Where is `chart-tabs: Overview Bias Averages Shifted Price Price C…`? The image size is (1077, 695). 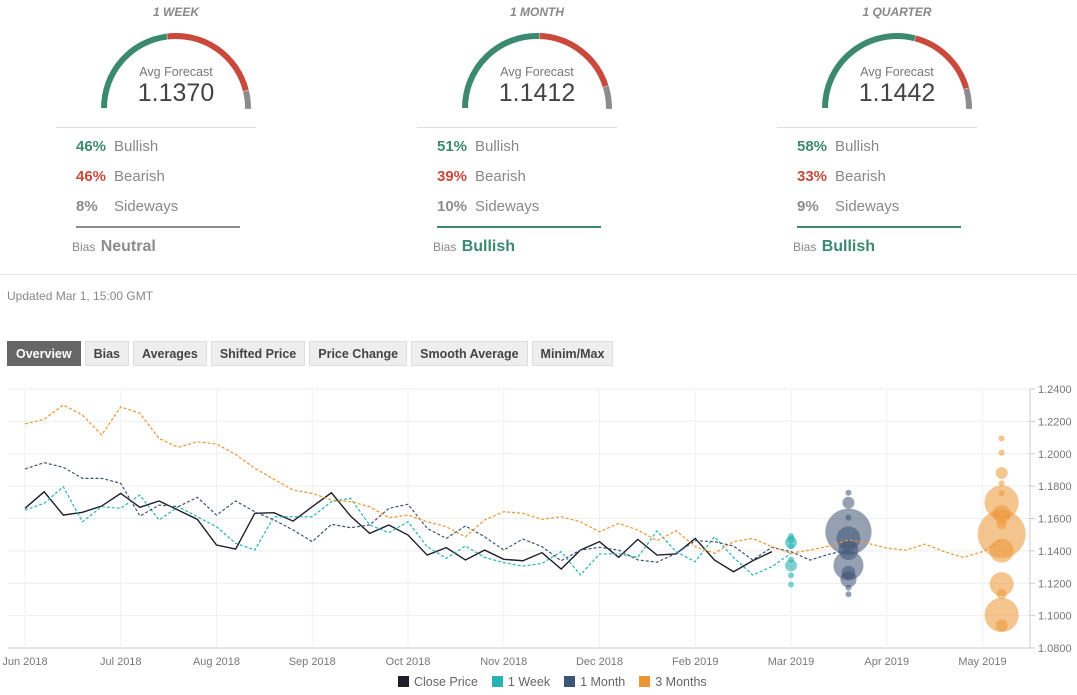 chart-tabs: Overview Bias Averages Shifted Price Price C… is located at coordinates (310, 353).